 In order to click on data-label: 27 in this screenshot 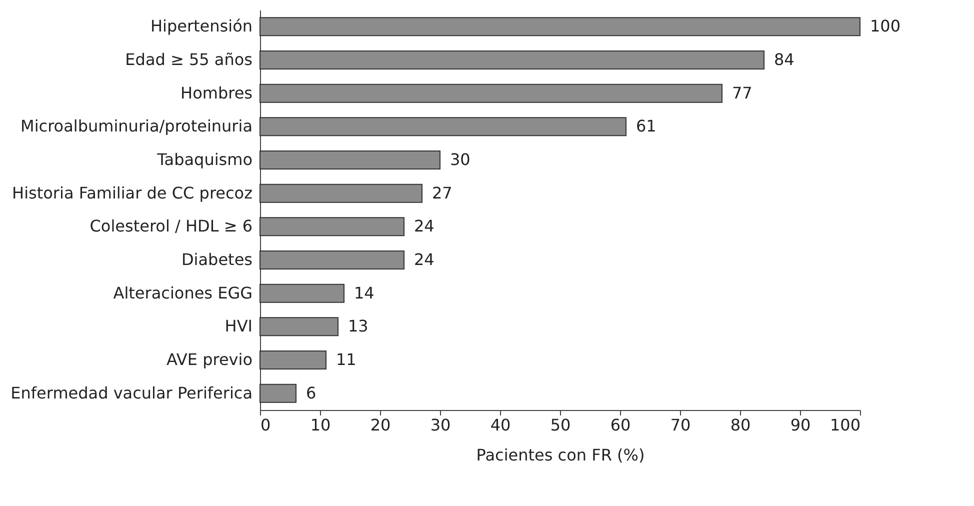, I will do `click(442, 192)`.